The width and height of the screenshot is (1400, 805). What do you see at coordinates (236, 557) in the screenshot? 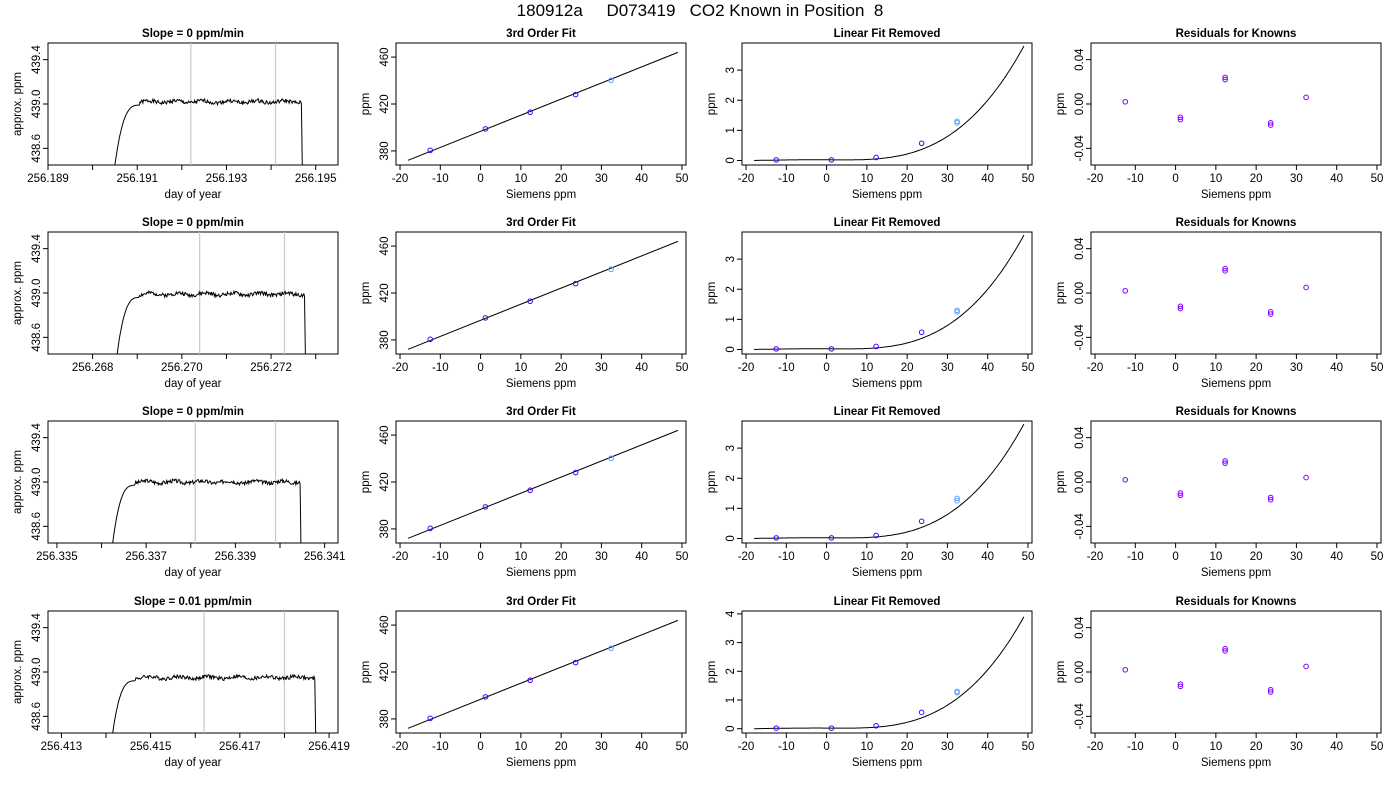
I see `x-tick-label: 256.339` at bounding box center [236, 557].